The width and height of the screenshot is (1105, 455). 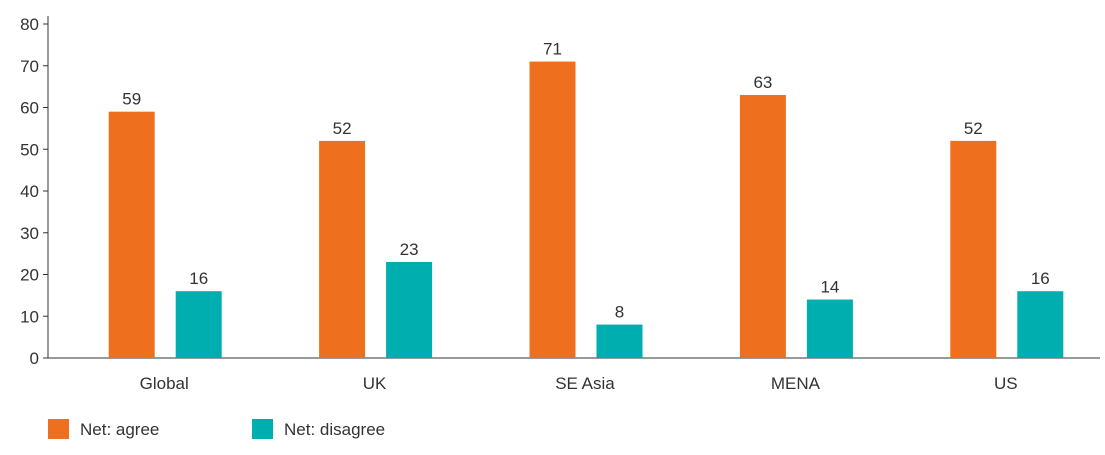 What do you see at coordinates (552, 209) in the screenshot?
I see `bar-agree-se-asia` at bounding box center [552, 209].